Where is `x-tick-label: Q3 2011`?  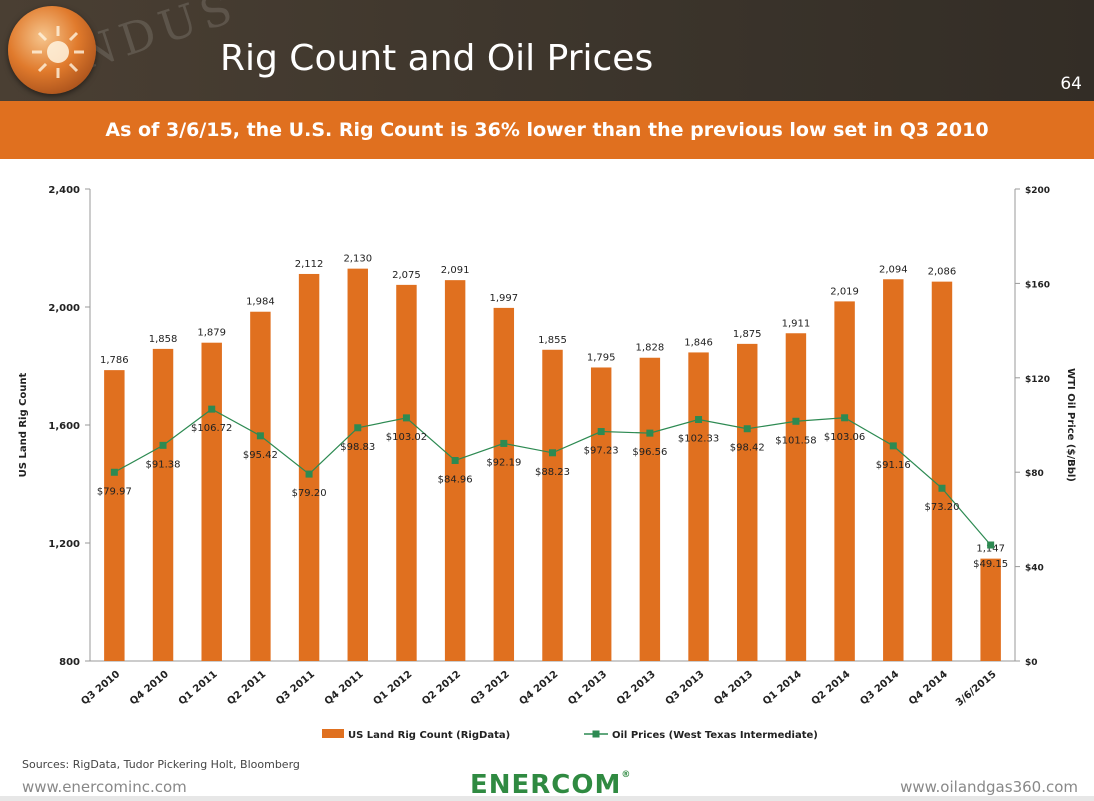
x-tick-label: Q3 2011 is located at coordinates (295, 688).